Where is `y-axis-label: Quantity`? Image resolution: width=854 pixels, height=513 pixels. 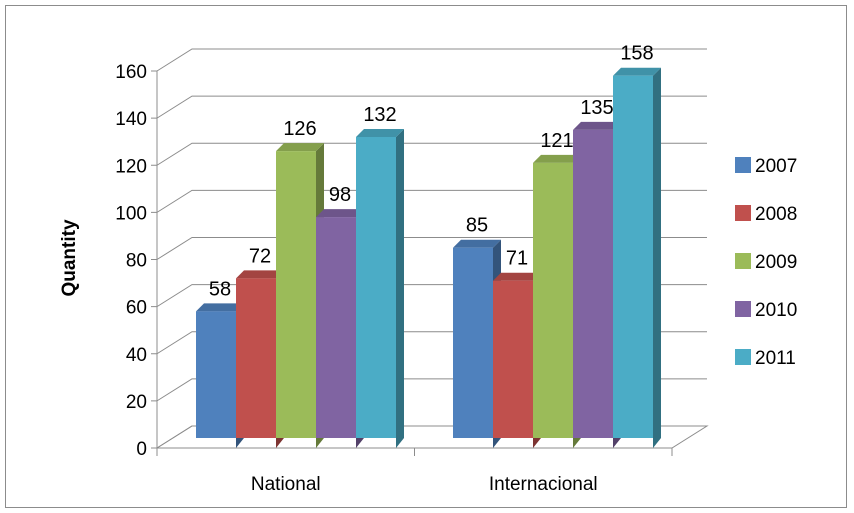
y-axis-label: Quantity is located at coordinates (69, 257).